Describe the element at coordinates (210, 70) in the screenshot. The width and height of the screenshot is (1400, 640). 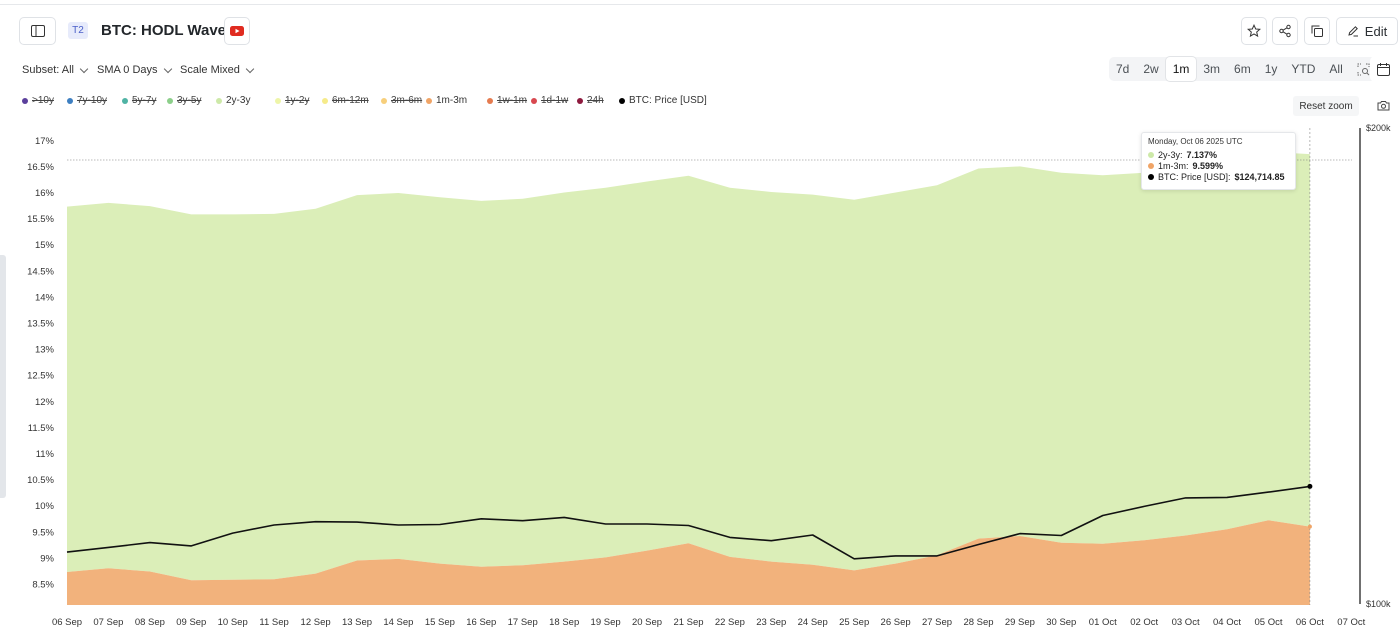
I see `scale-label: Scale Mixed` at that location.